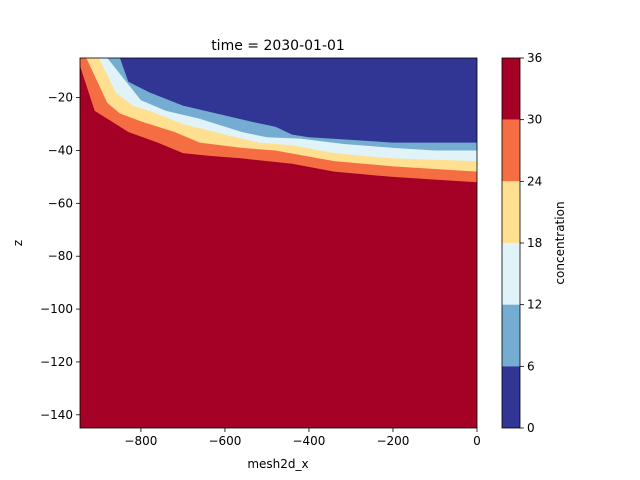 Image resolution: width=640 pixels, height=480 pixels. Describe the element at coordinates (56, 415) in the screenshot. I see `y-tick-label: −140` at that location.